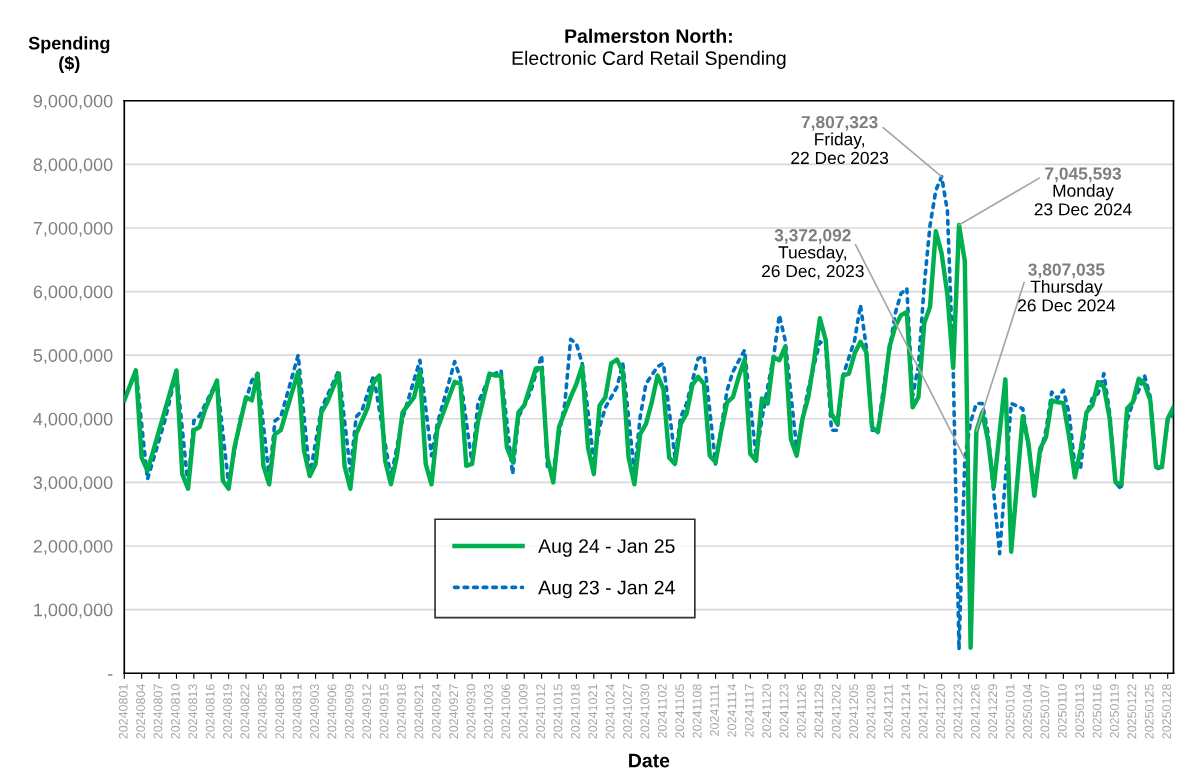  I want to click on x-tick-label: 20250110, so click(1062, 711).